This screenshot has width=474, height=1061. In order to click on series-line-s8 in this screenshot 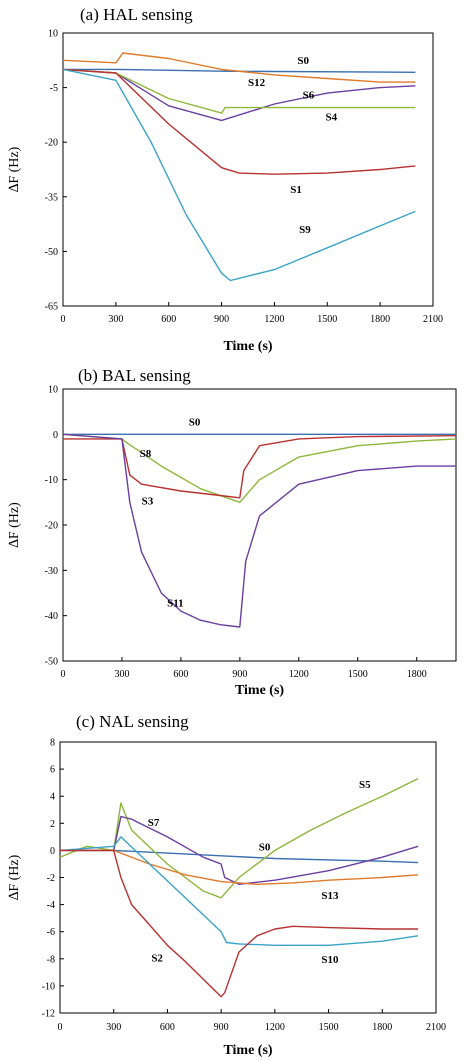, I will do `click(259, 468)`.